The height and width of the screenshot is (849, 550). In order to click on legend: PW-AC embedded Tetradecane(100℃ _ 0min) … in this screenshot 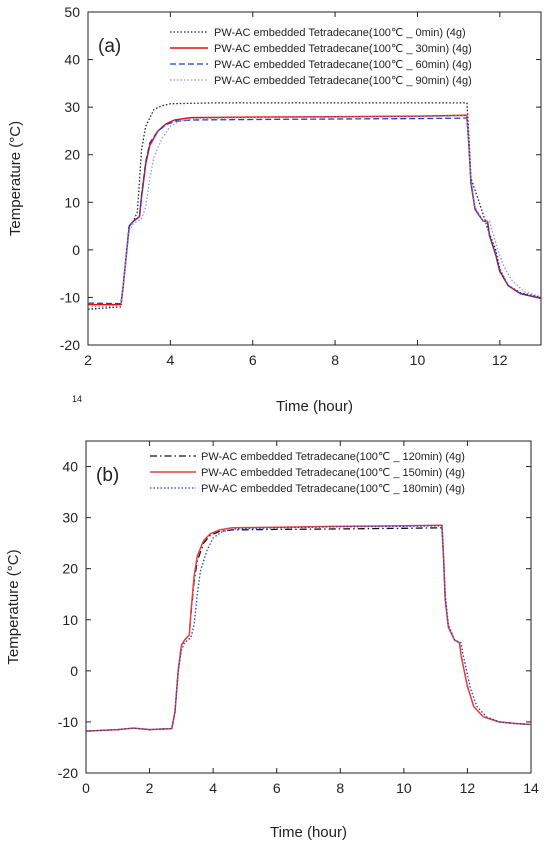, I will do `click(321, 57)`.